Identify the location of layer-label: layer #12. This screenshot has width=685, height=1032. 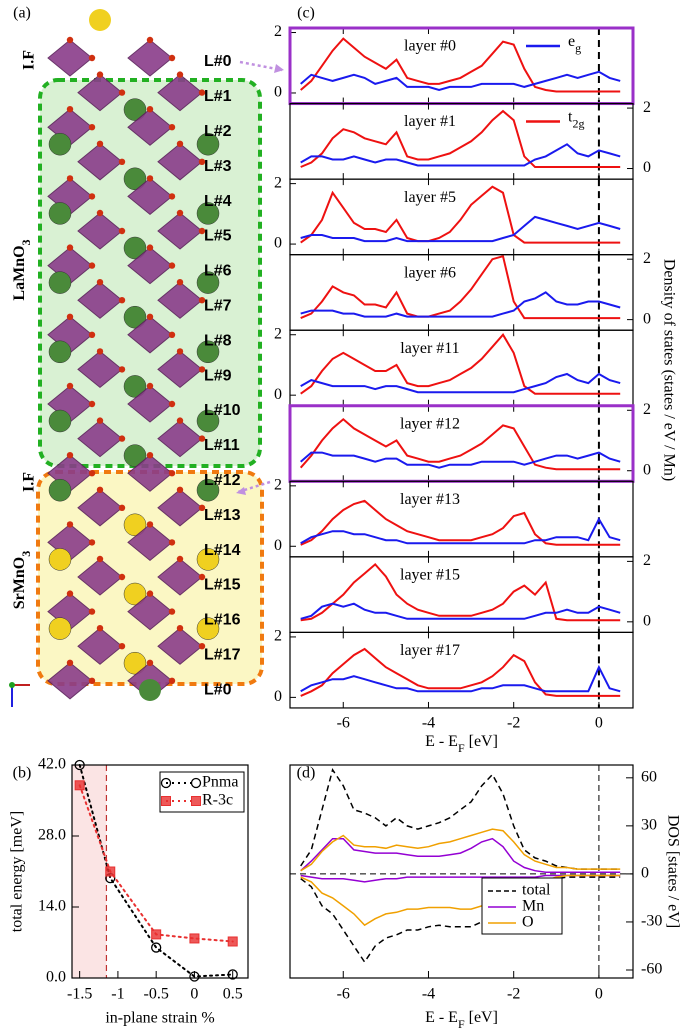
(430, 423).